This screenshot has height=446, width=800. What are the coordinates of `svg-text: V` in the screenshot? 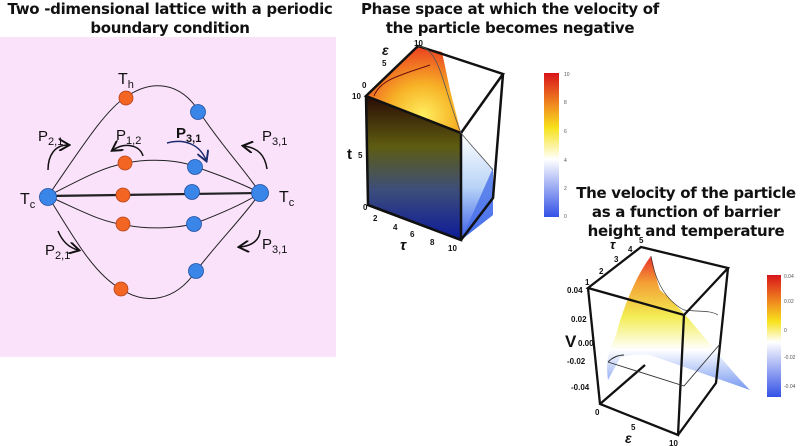 It's located at (571, 341).